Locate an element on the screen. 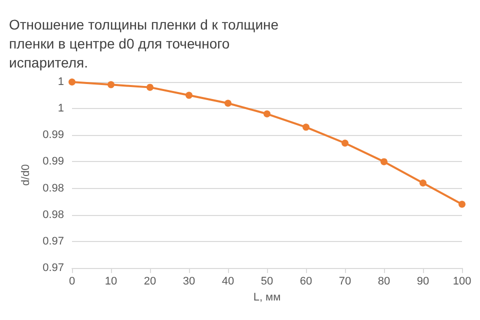 Image resolution: width=480 pixels, height=320 pixels. x-tick-label: 20 is located at coordinates (150, 282).